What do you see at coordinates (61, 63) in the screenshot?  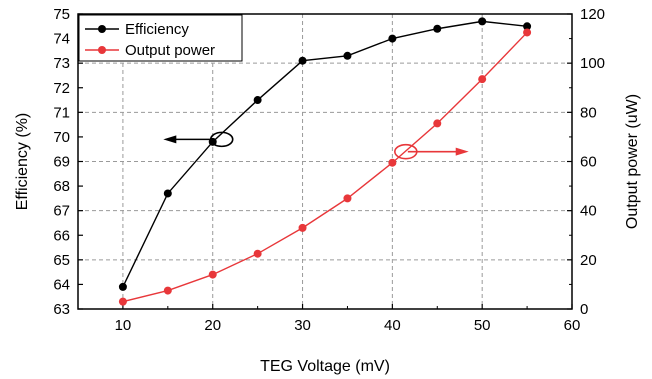 I see `left-y-tick-label: 73` at bounding box center [61, 63].